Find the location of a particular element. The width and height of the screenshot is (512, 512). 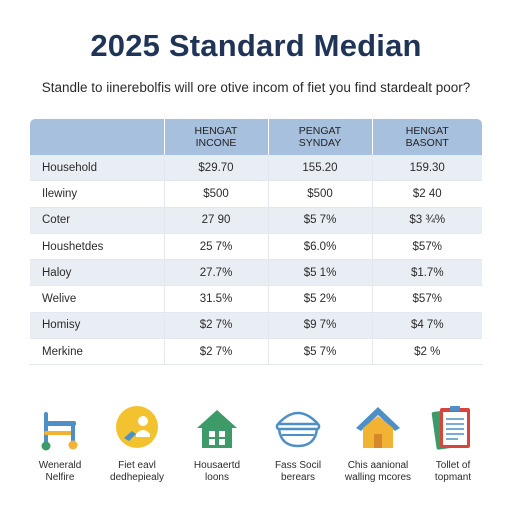

table-cell: 31.5% is located at coordinates (215, 299).